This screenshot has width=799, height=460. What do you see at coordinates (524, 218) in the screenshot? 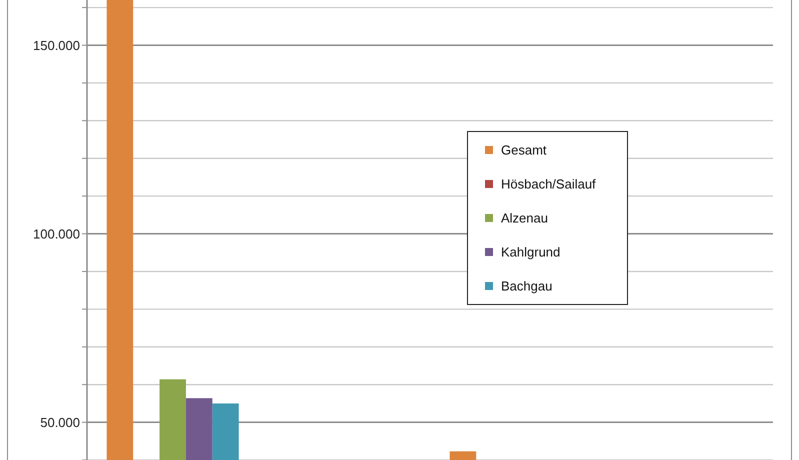
I see `legend-label: Alzenau` at bounding box center [524, 218].